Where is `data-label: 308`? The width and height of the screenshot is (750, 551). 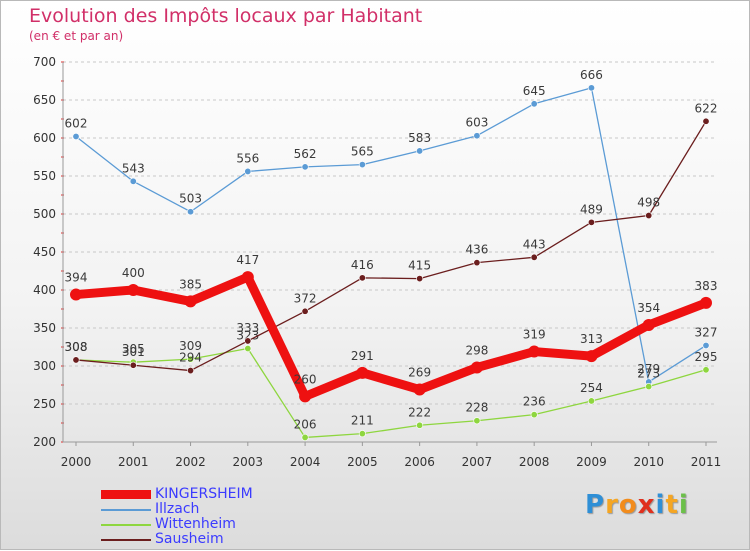 data-label: 308 is located at coordinates (76, 347).